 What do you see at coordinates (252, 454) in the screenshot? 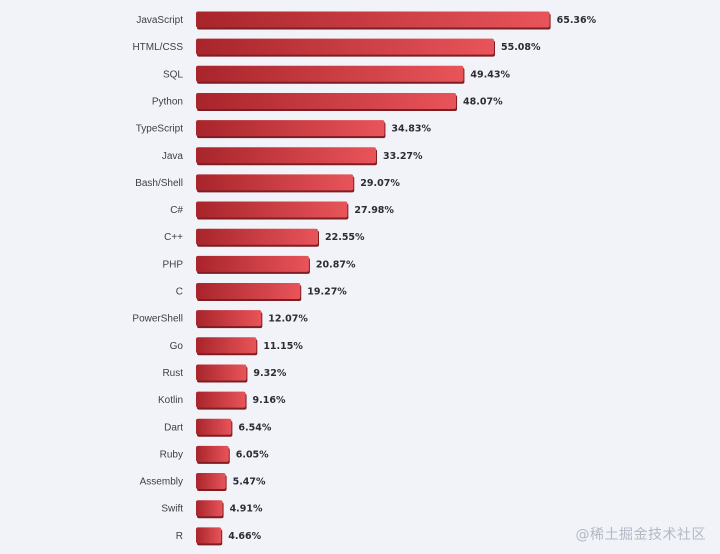
I see `value-label: 6.05%` at bounding box center [252, 454].